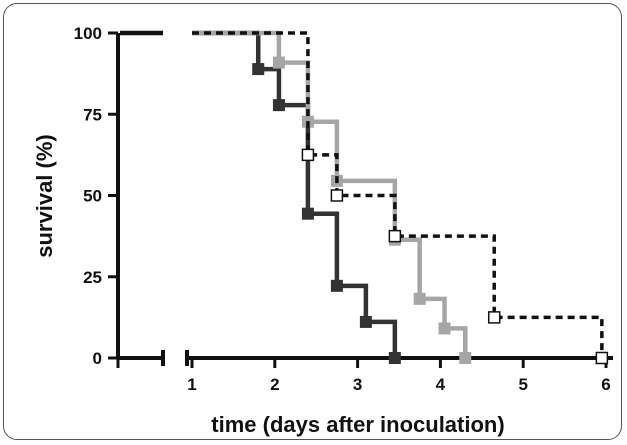  What do you see at coordinates (97, 358) in the screenshot?
I see `y-tick-label: 0` at bounding box center [97, 358].